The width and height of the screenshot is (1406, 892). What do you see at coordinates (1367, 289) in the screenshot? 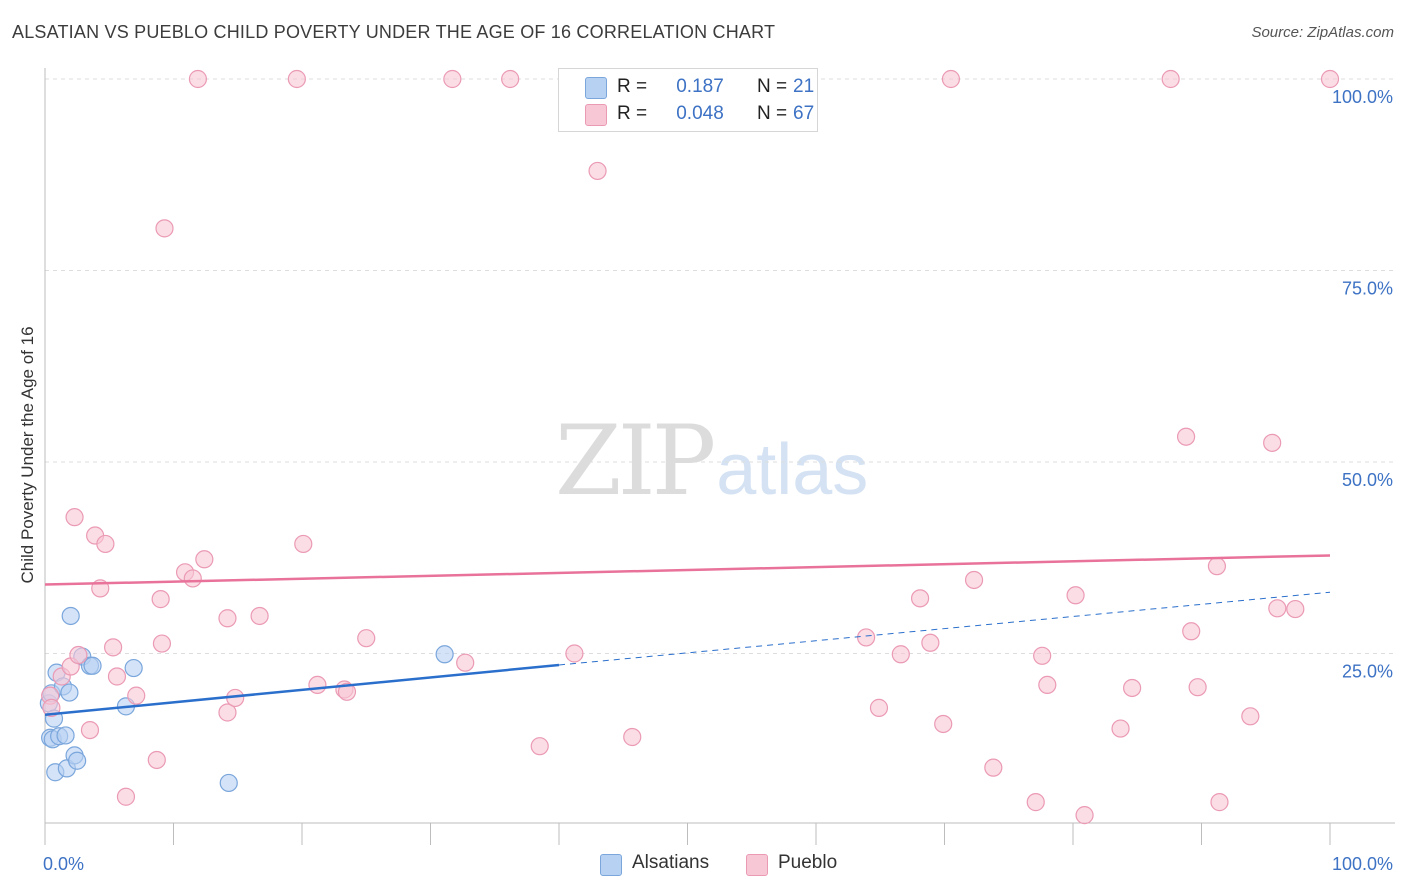
I see `y-tick-label: 75.0%` at bounding box center [1367, 289].